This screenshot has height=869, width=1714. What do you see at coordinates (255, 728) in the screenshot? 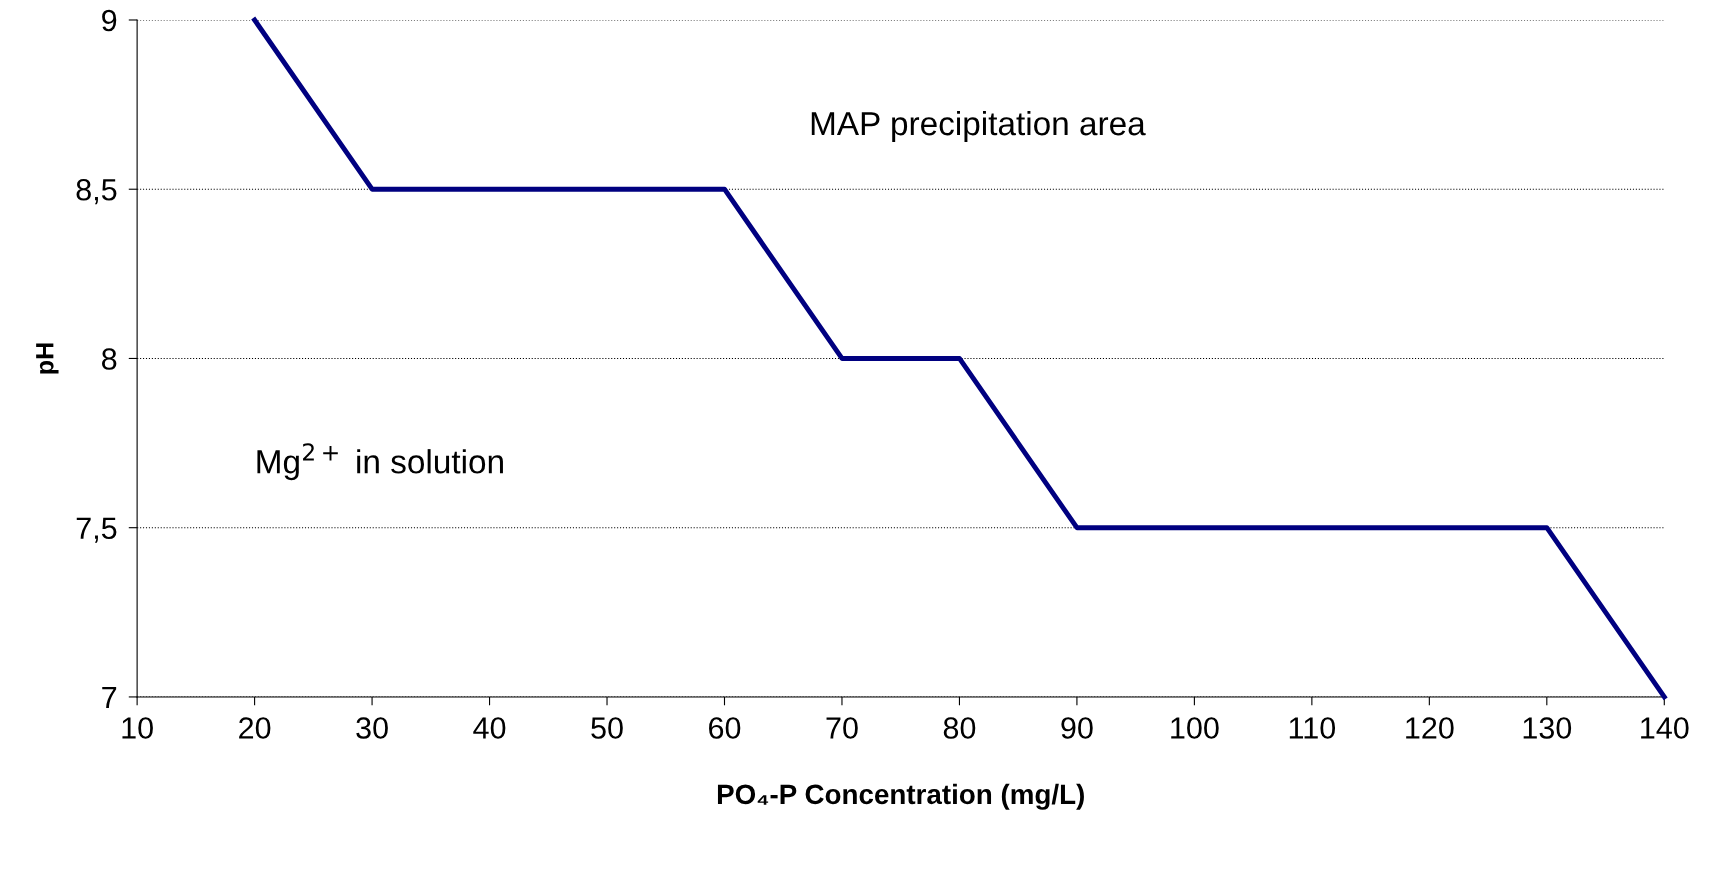
I see `x-tick-label: 20` at bounding box center [255, 728].